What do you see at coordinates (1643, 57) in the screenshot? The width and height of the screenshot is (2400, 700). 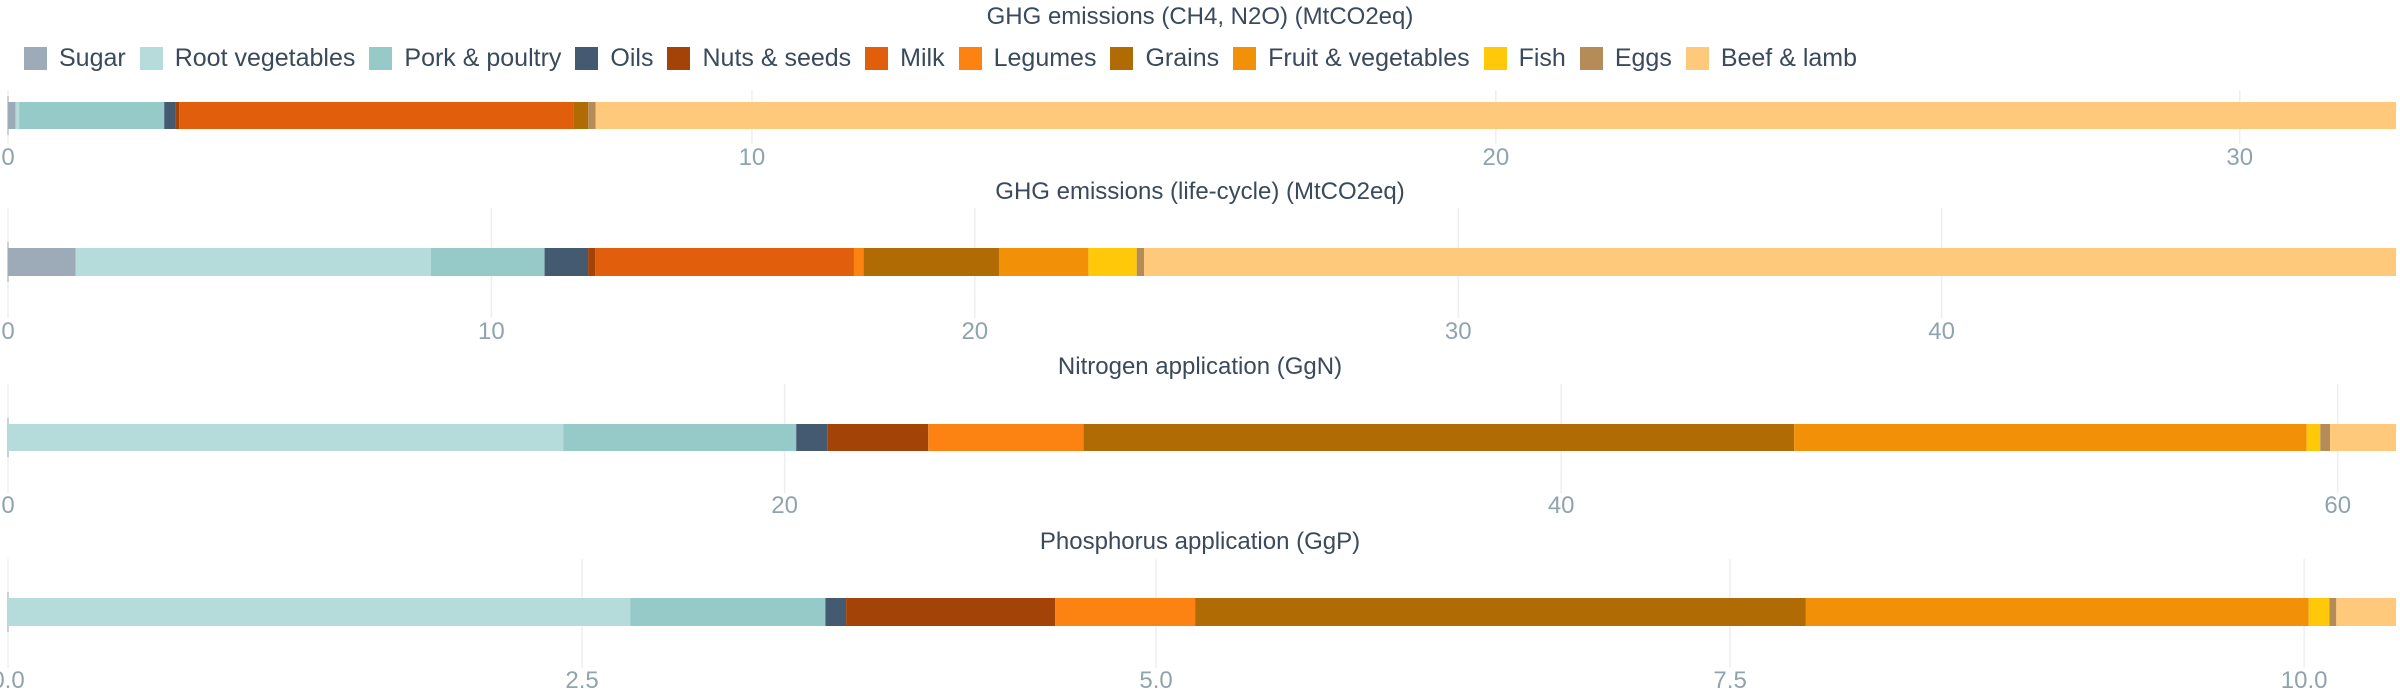 I see `legend-label: Eggs` at bounding box center [1643, 57].